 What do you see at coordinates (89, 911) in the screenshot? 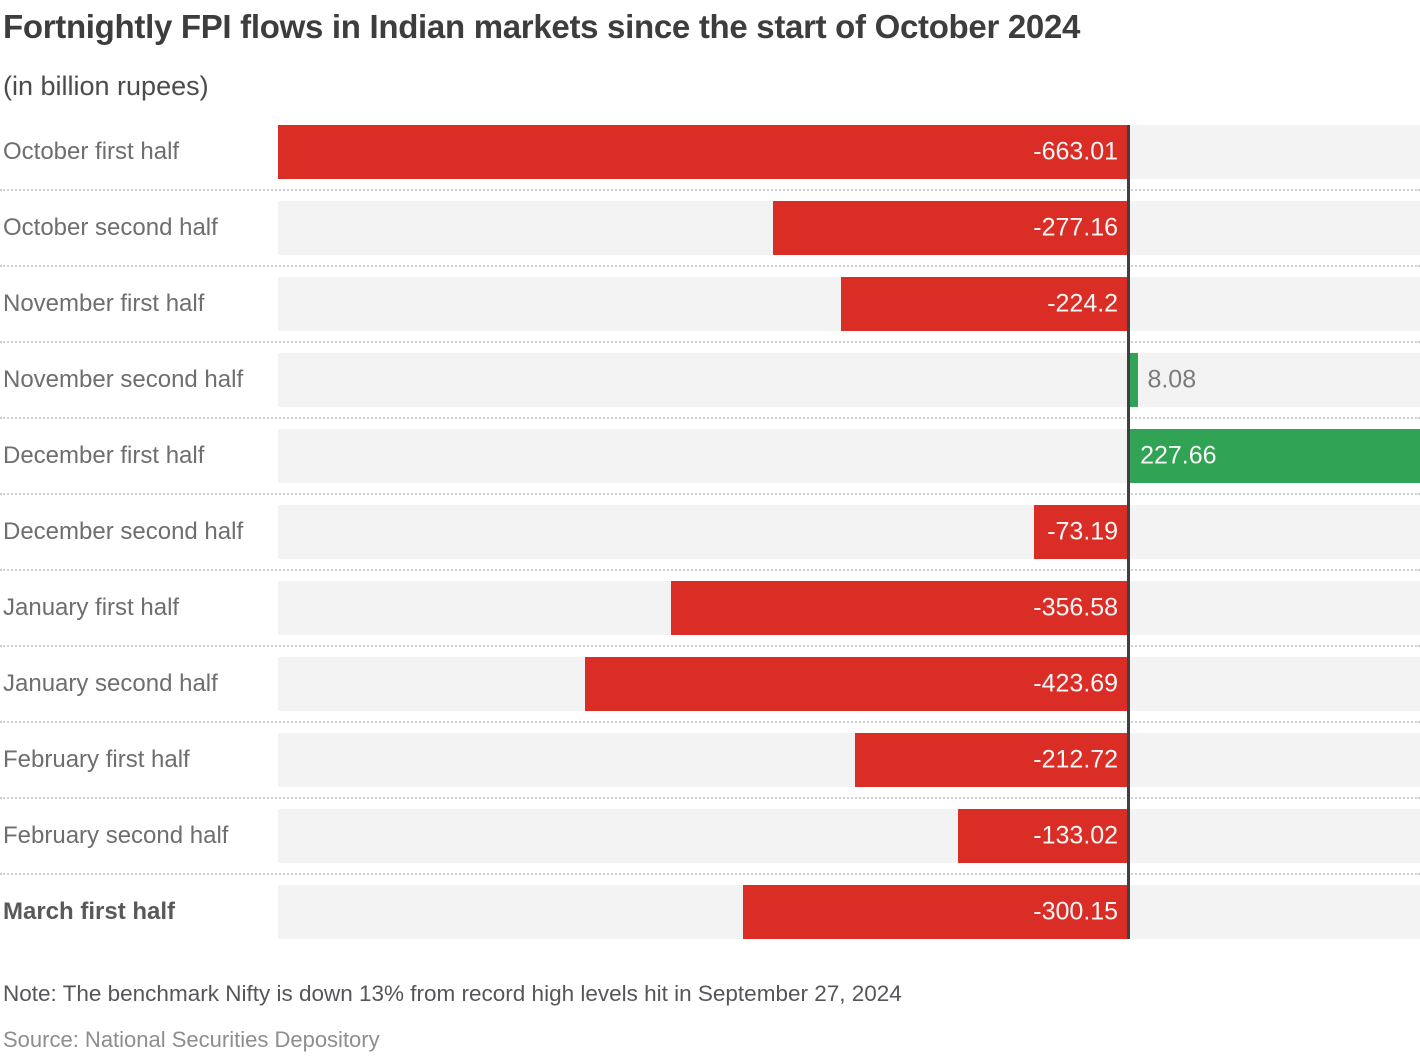
I see `category-label: March first half` at bounding box center [89, 911].